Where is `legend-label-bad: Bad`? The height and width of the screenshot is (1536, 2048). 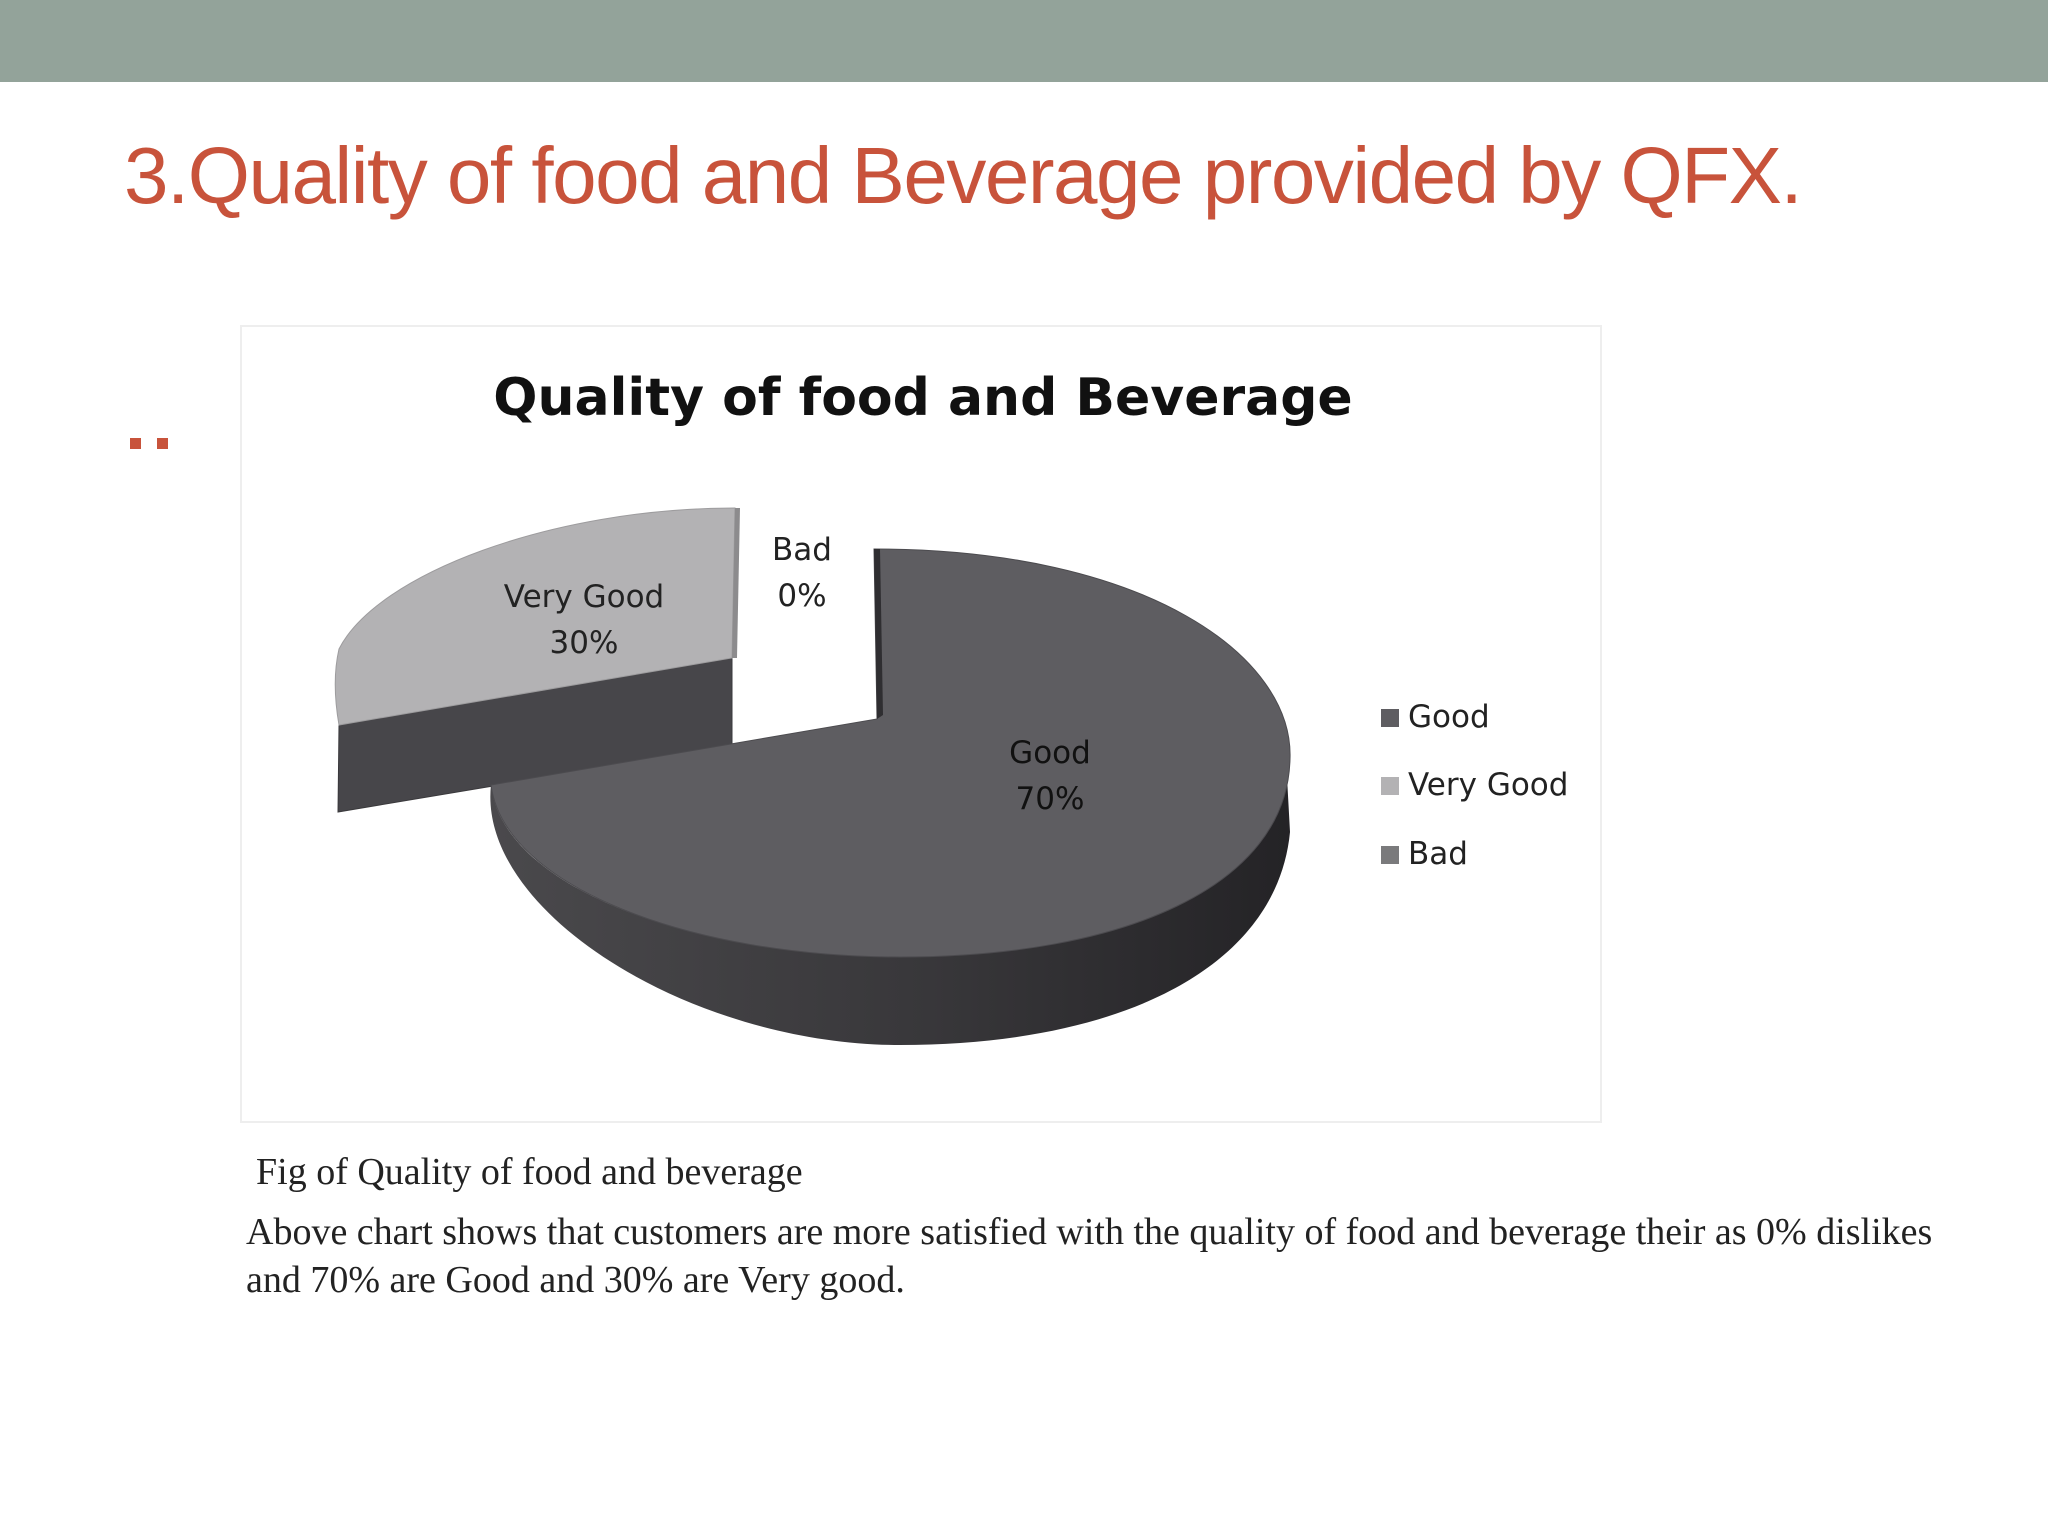
legend-label-bad: Bad is located at coordinates (1438, 854).